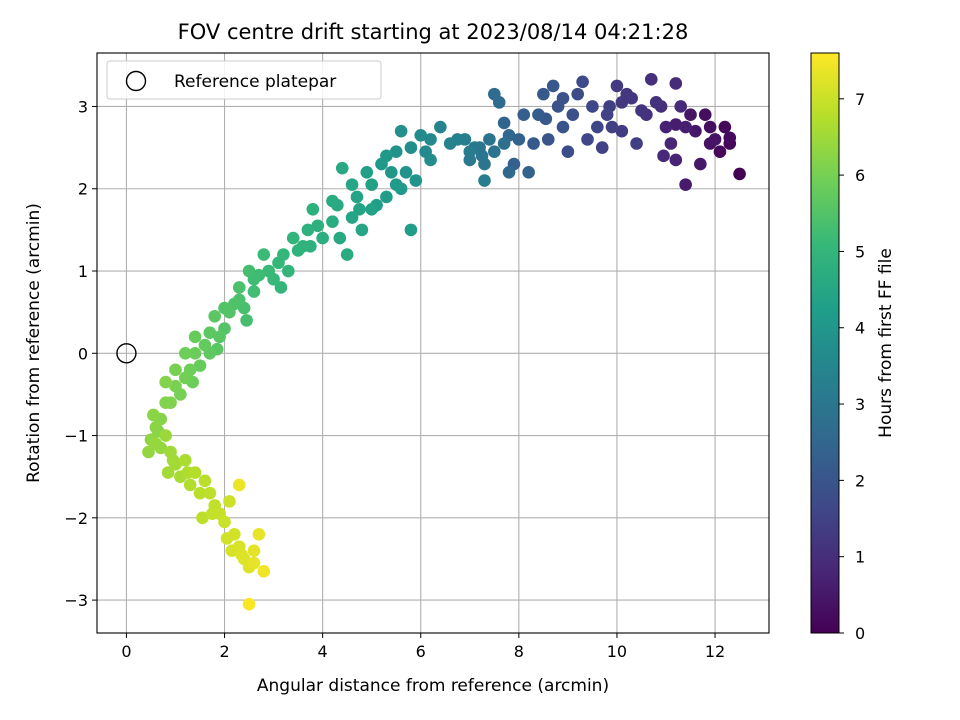 The width and height of the screenshot is (960, 720). Describe the element at coordinates (860, 557) in the screenshot. I see `colorbar-tick-label: 1` at that location.